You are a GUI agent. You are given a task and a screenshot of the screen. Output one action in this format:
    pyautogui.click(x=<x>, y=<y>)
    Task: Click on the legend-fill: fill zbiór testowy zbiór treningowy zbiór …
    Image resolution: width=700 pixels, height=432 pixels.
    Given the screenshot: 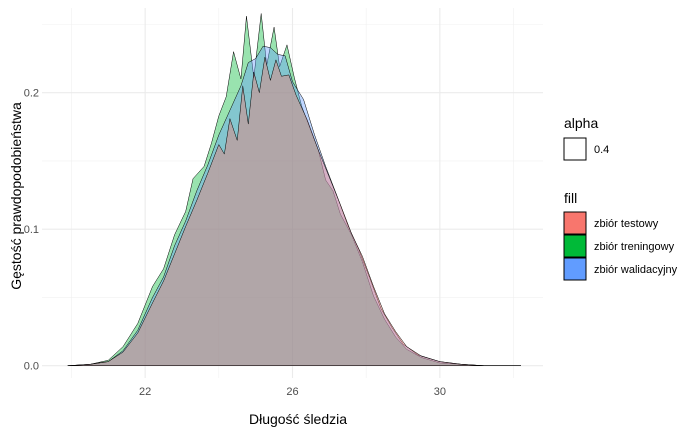 What is the action you would take?
    pyautogui.click(x=620, y=235)
    